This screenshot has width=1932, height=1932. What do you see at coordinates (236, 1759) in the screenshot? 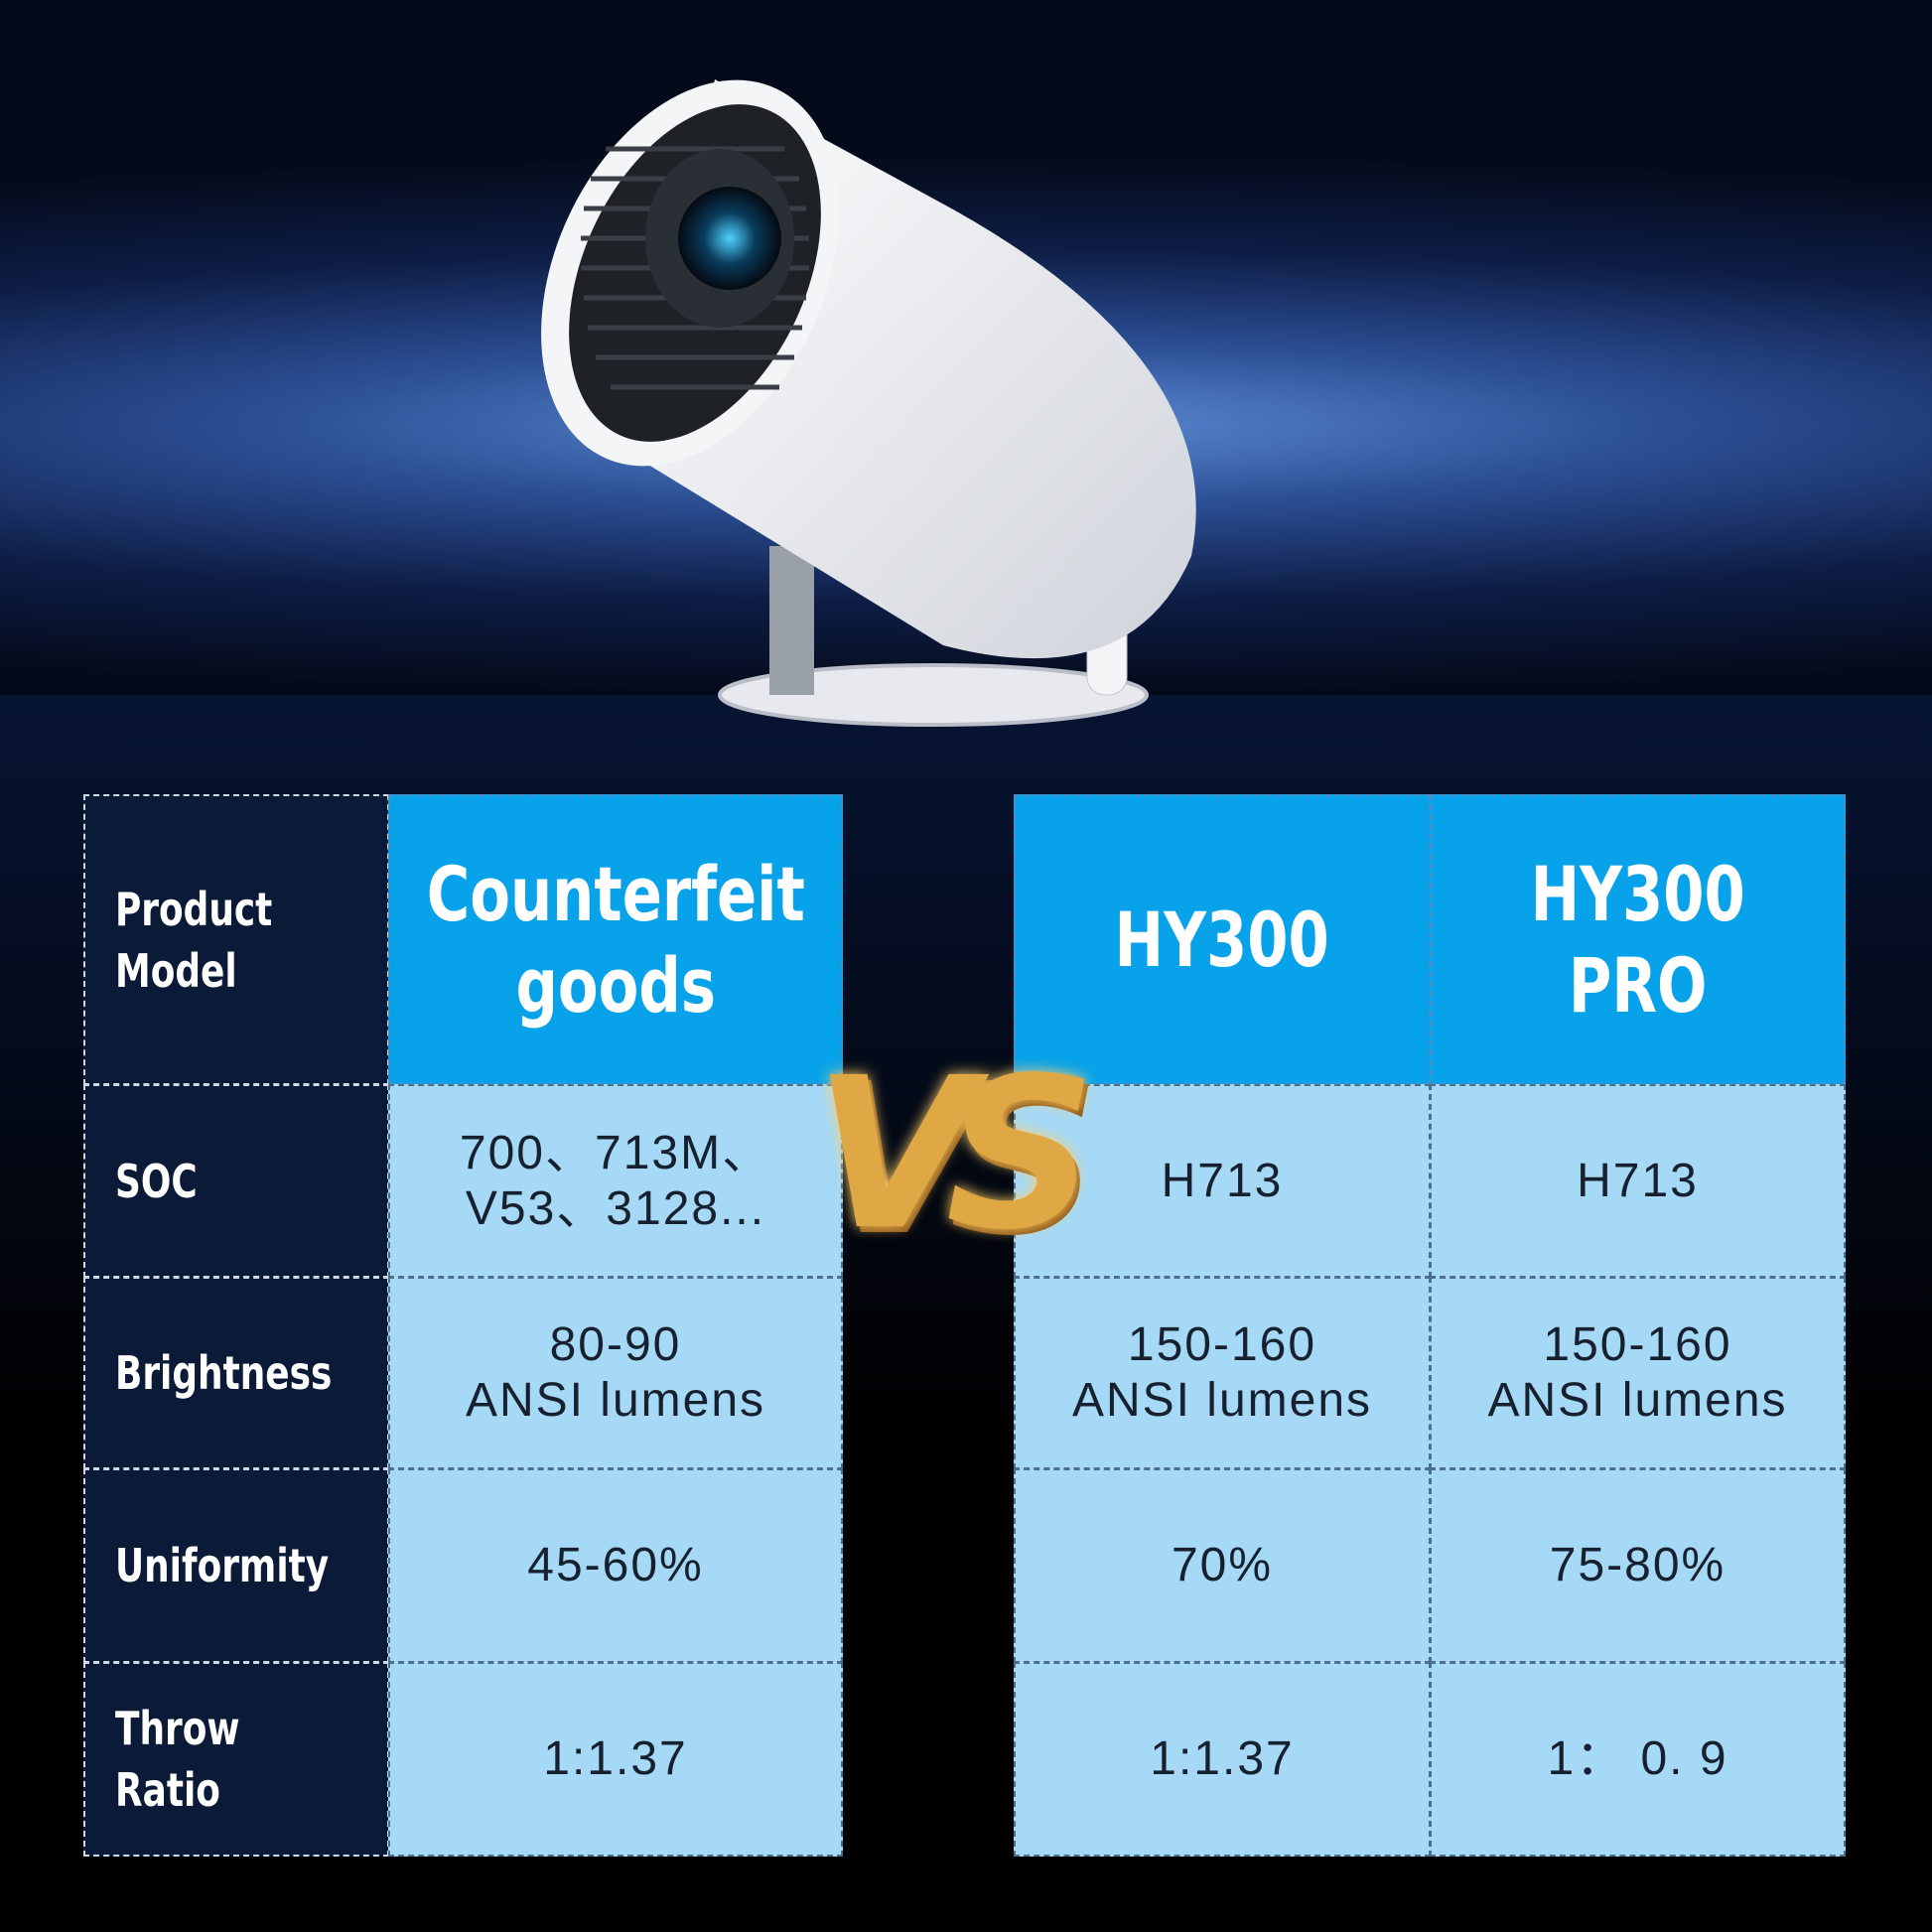
I see `row-label-throw-ratio: Throw Ratio` at bounding box center [236, 1759].